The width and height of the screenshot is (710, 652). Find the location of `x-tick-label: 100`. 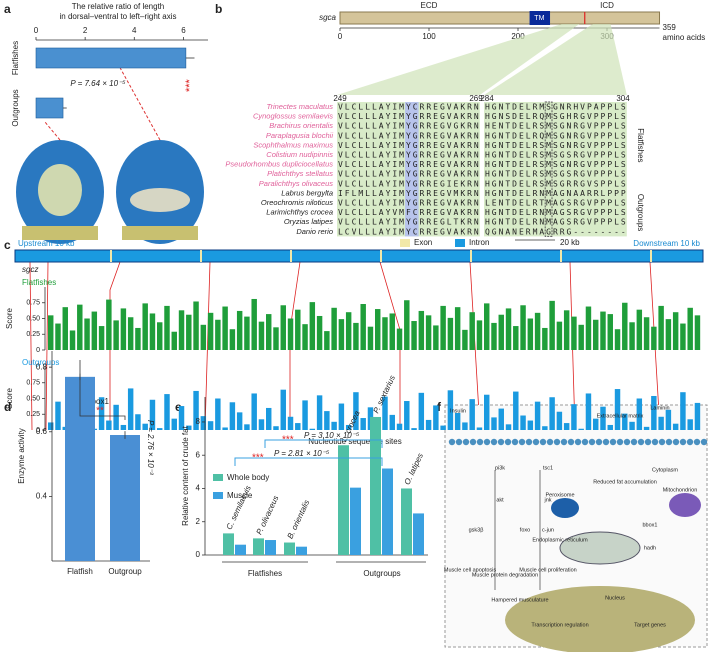

x-tick-label: 100 is located at coordinates (429, 36).